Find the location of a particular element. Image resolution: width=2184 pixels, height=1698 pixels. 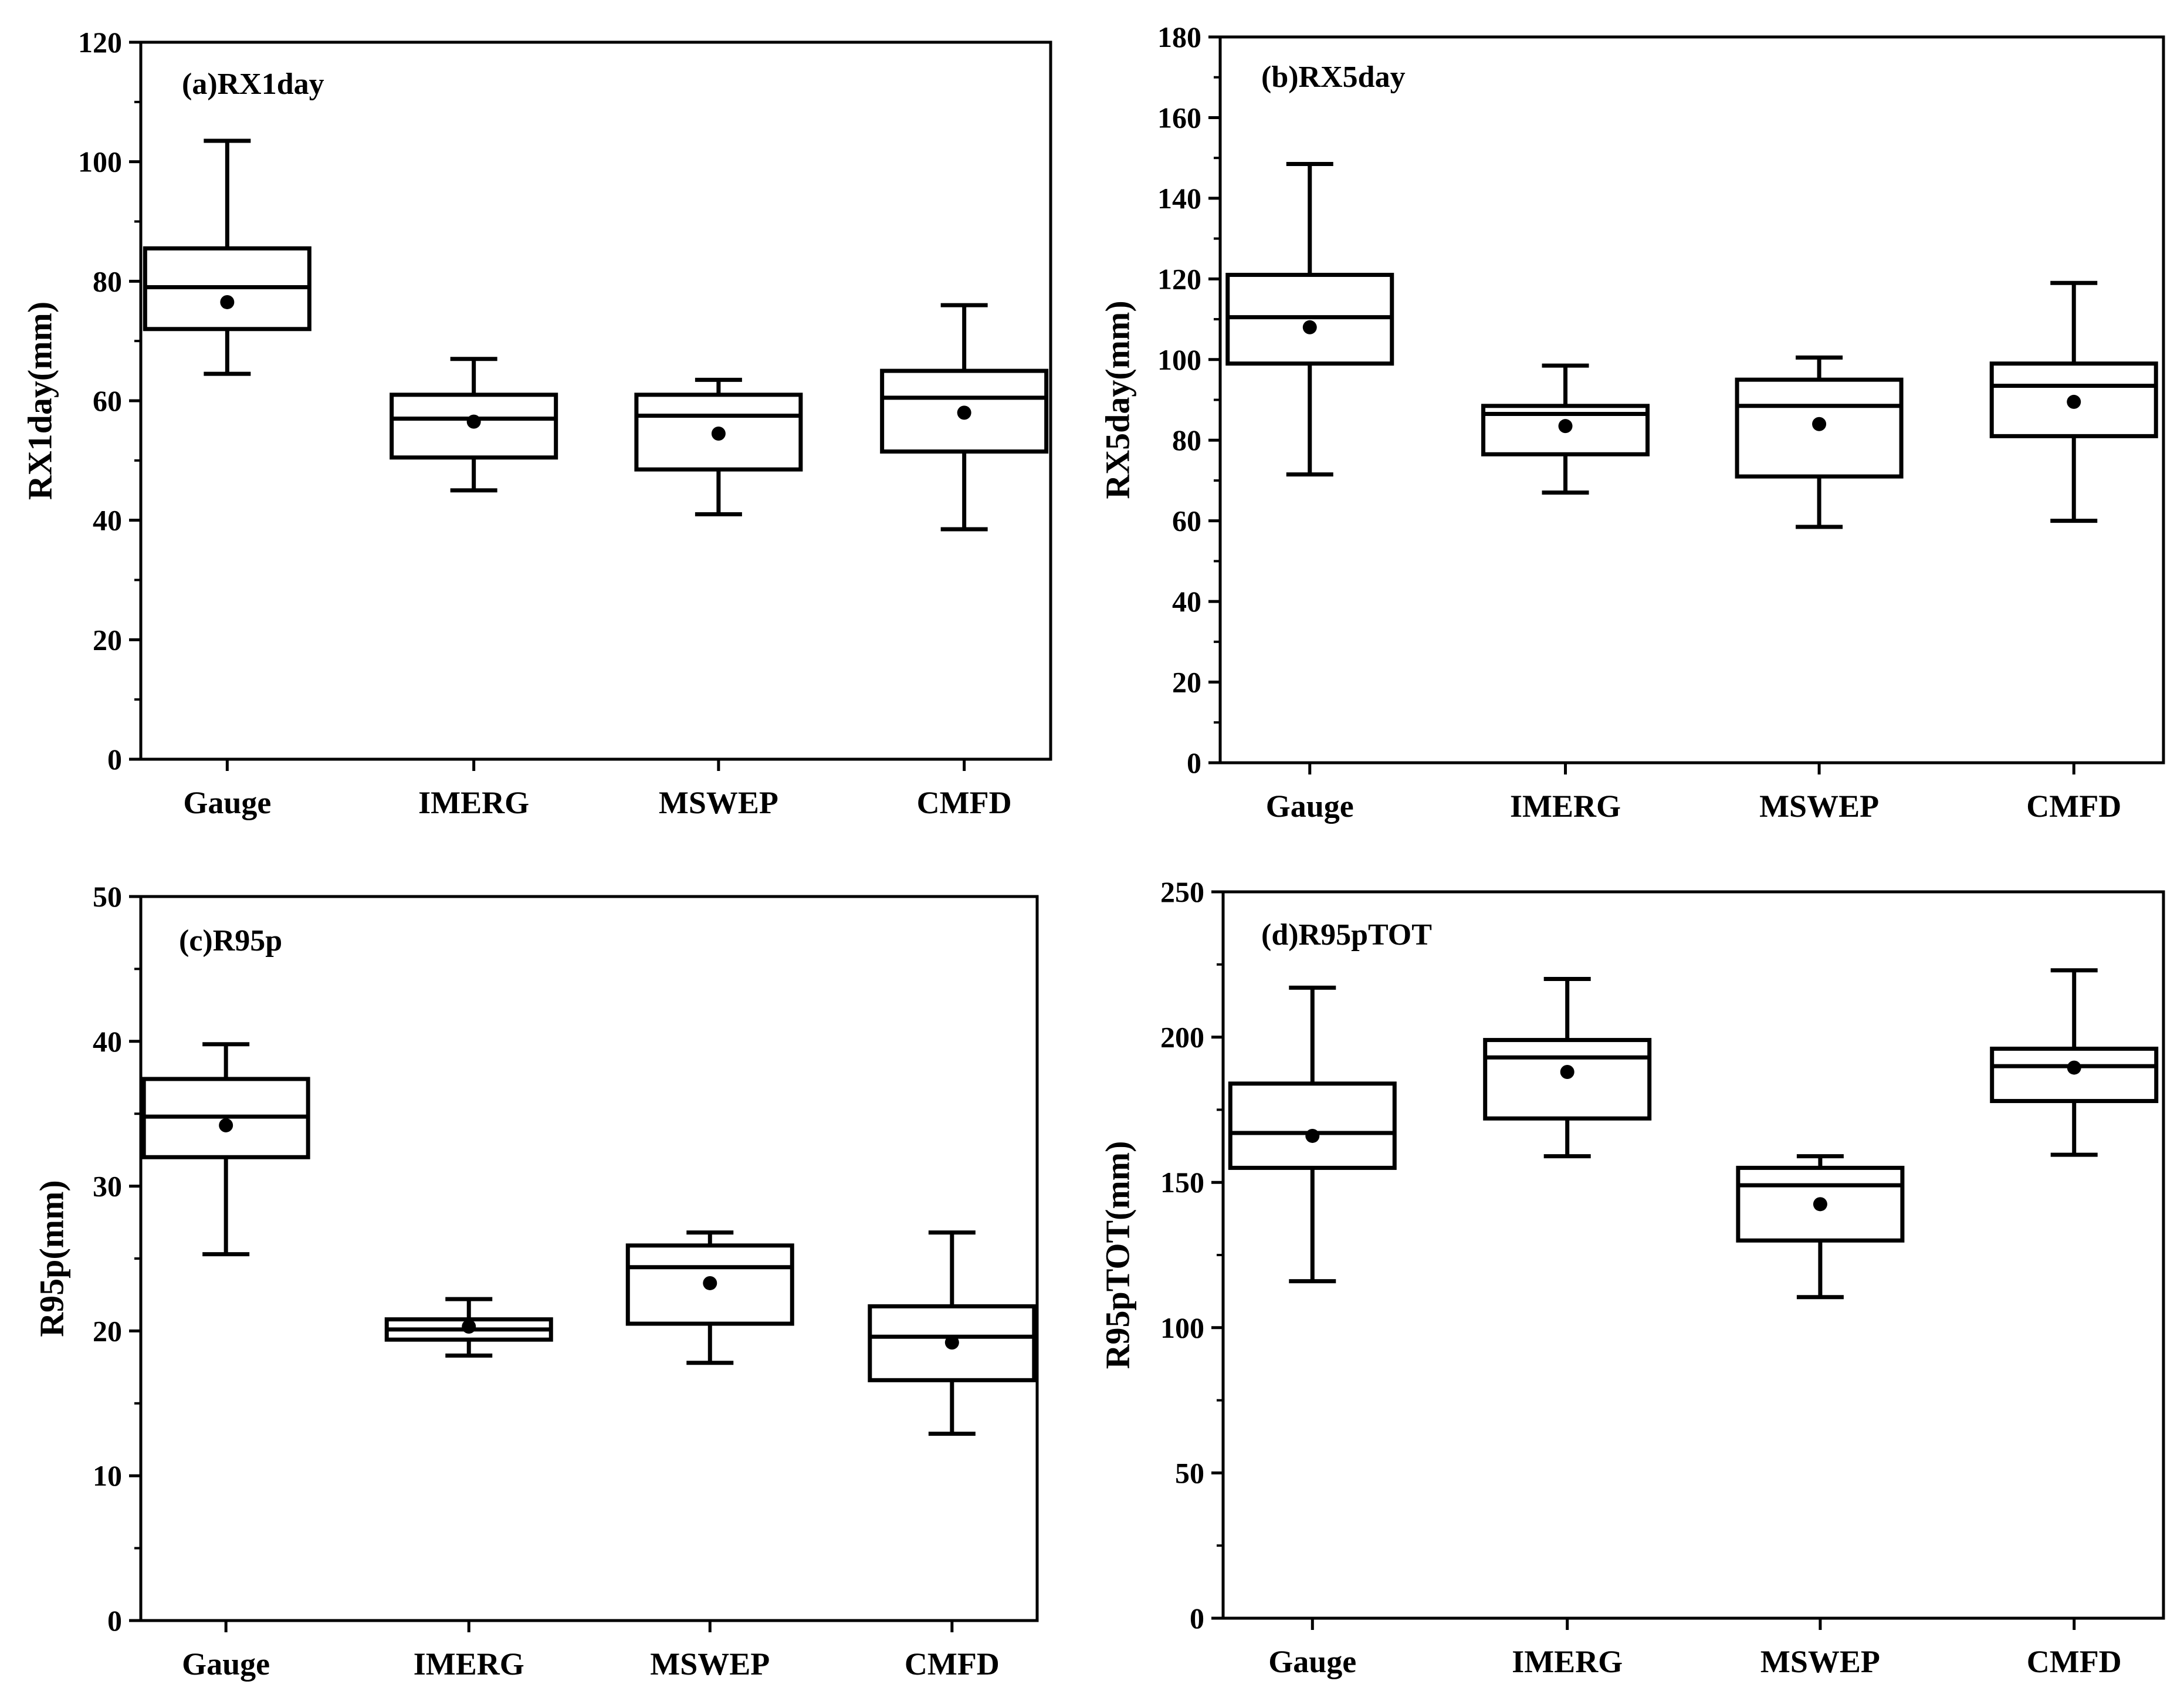

panel-title: (a)RX1day is located at coordinates (253, 84).